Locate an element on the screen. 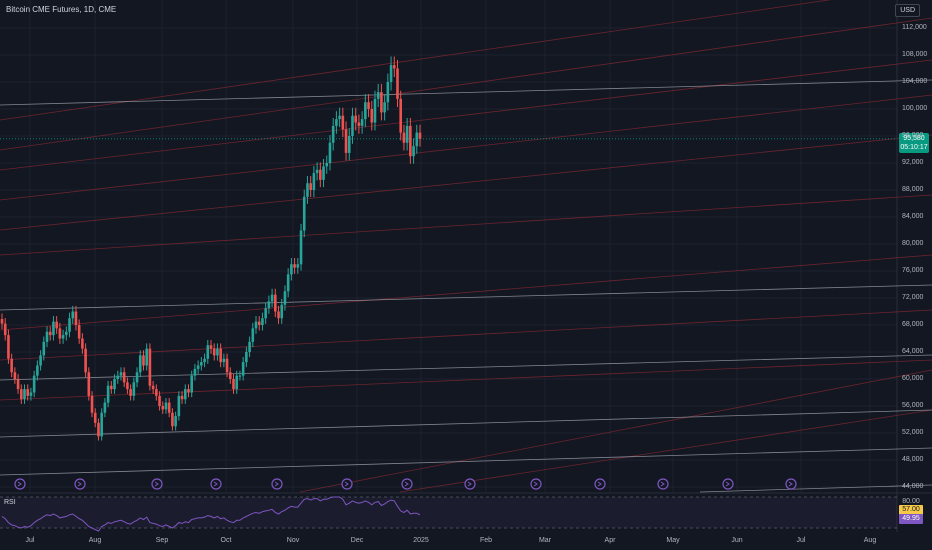 Image resolution: width=932 pixels, height=550 pixels. time-axis-label: Jun is located at coordinates (737, 540).